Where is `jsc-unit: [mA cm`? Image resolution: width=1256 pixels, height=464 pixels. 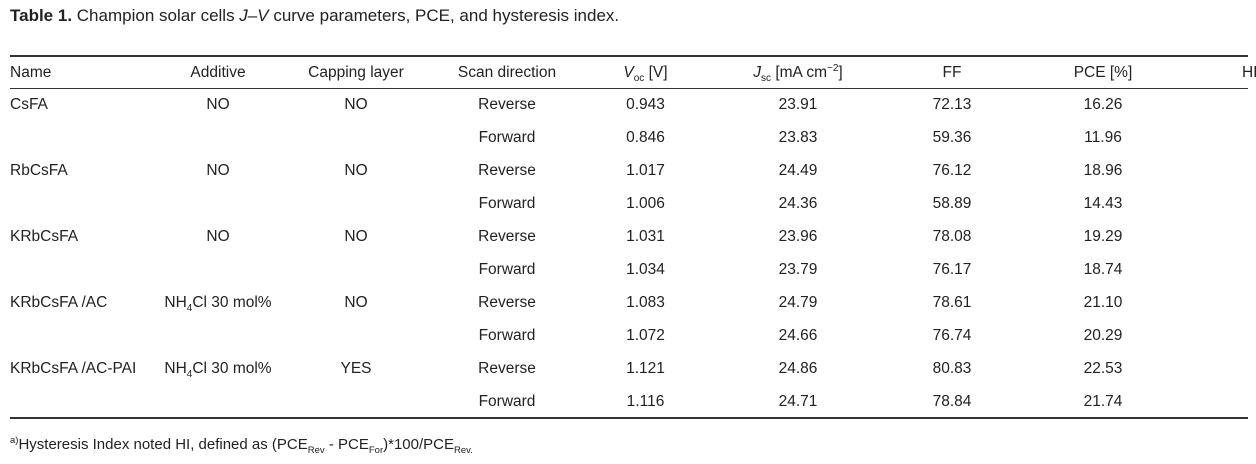 jsc-unit: [mA cm is located at coordinates (799, 72).